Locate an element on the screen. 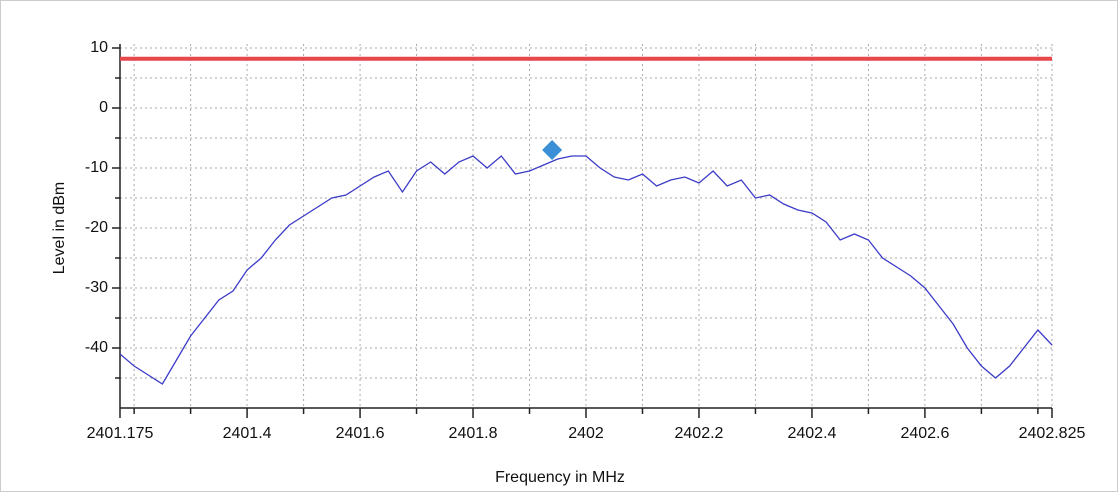 The image size is (1118, 492). x-tick-label: 2402 is located at coordinates (586, 433).